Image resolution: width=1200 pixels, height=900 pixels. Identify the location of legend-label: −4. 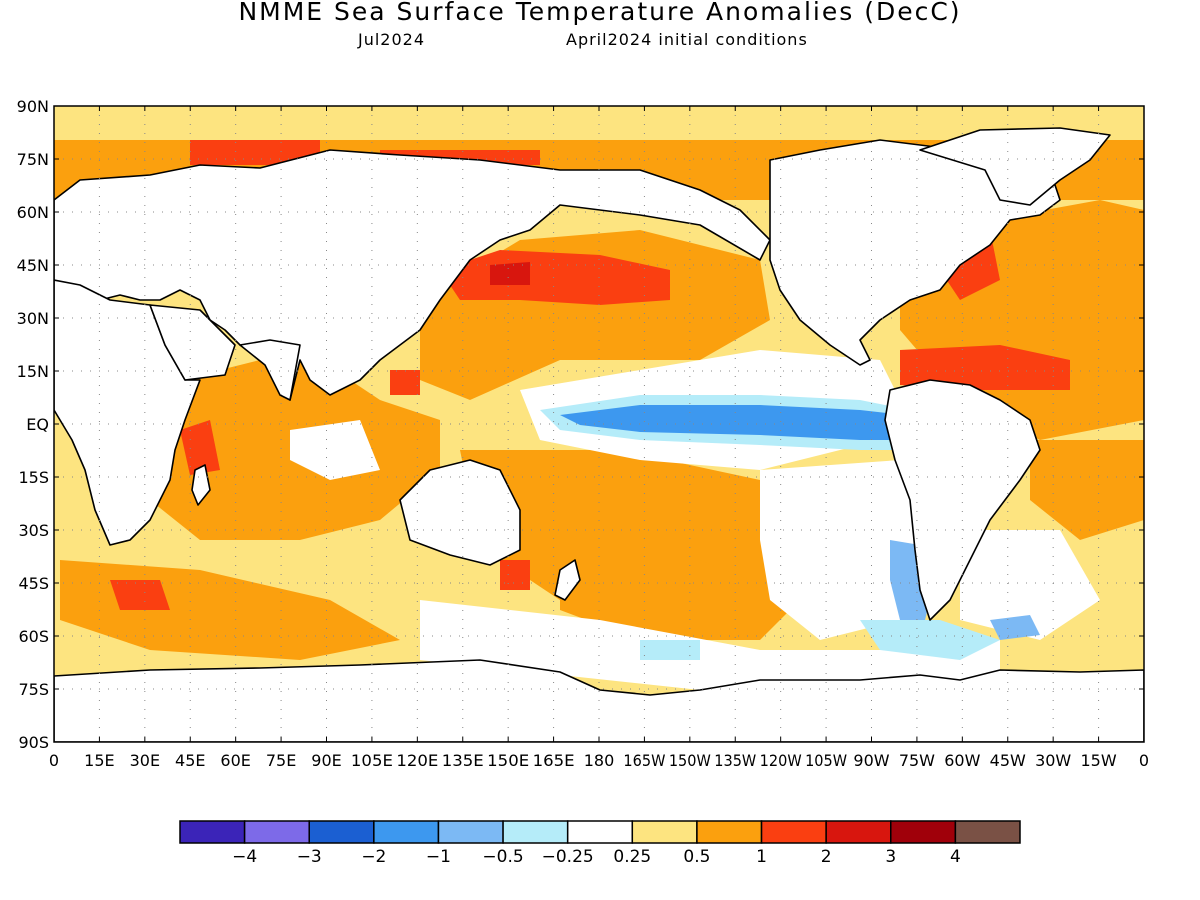
(244, 857).